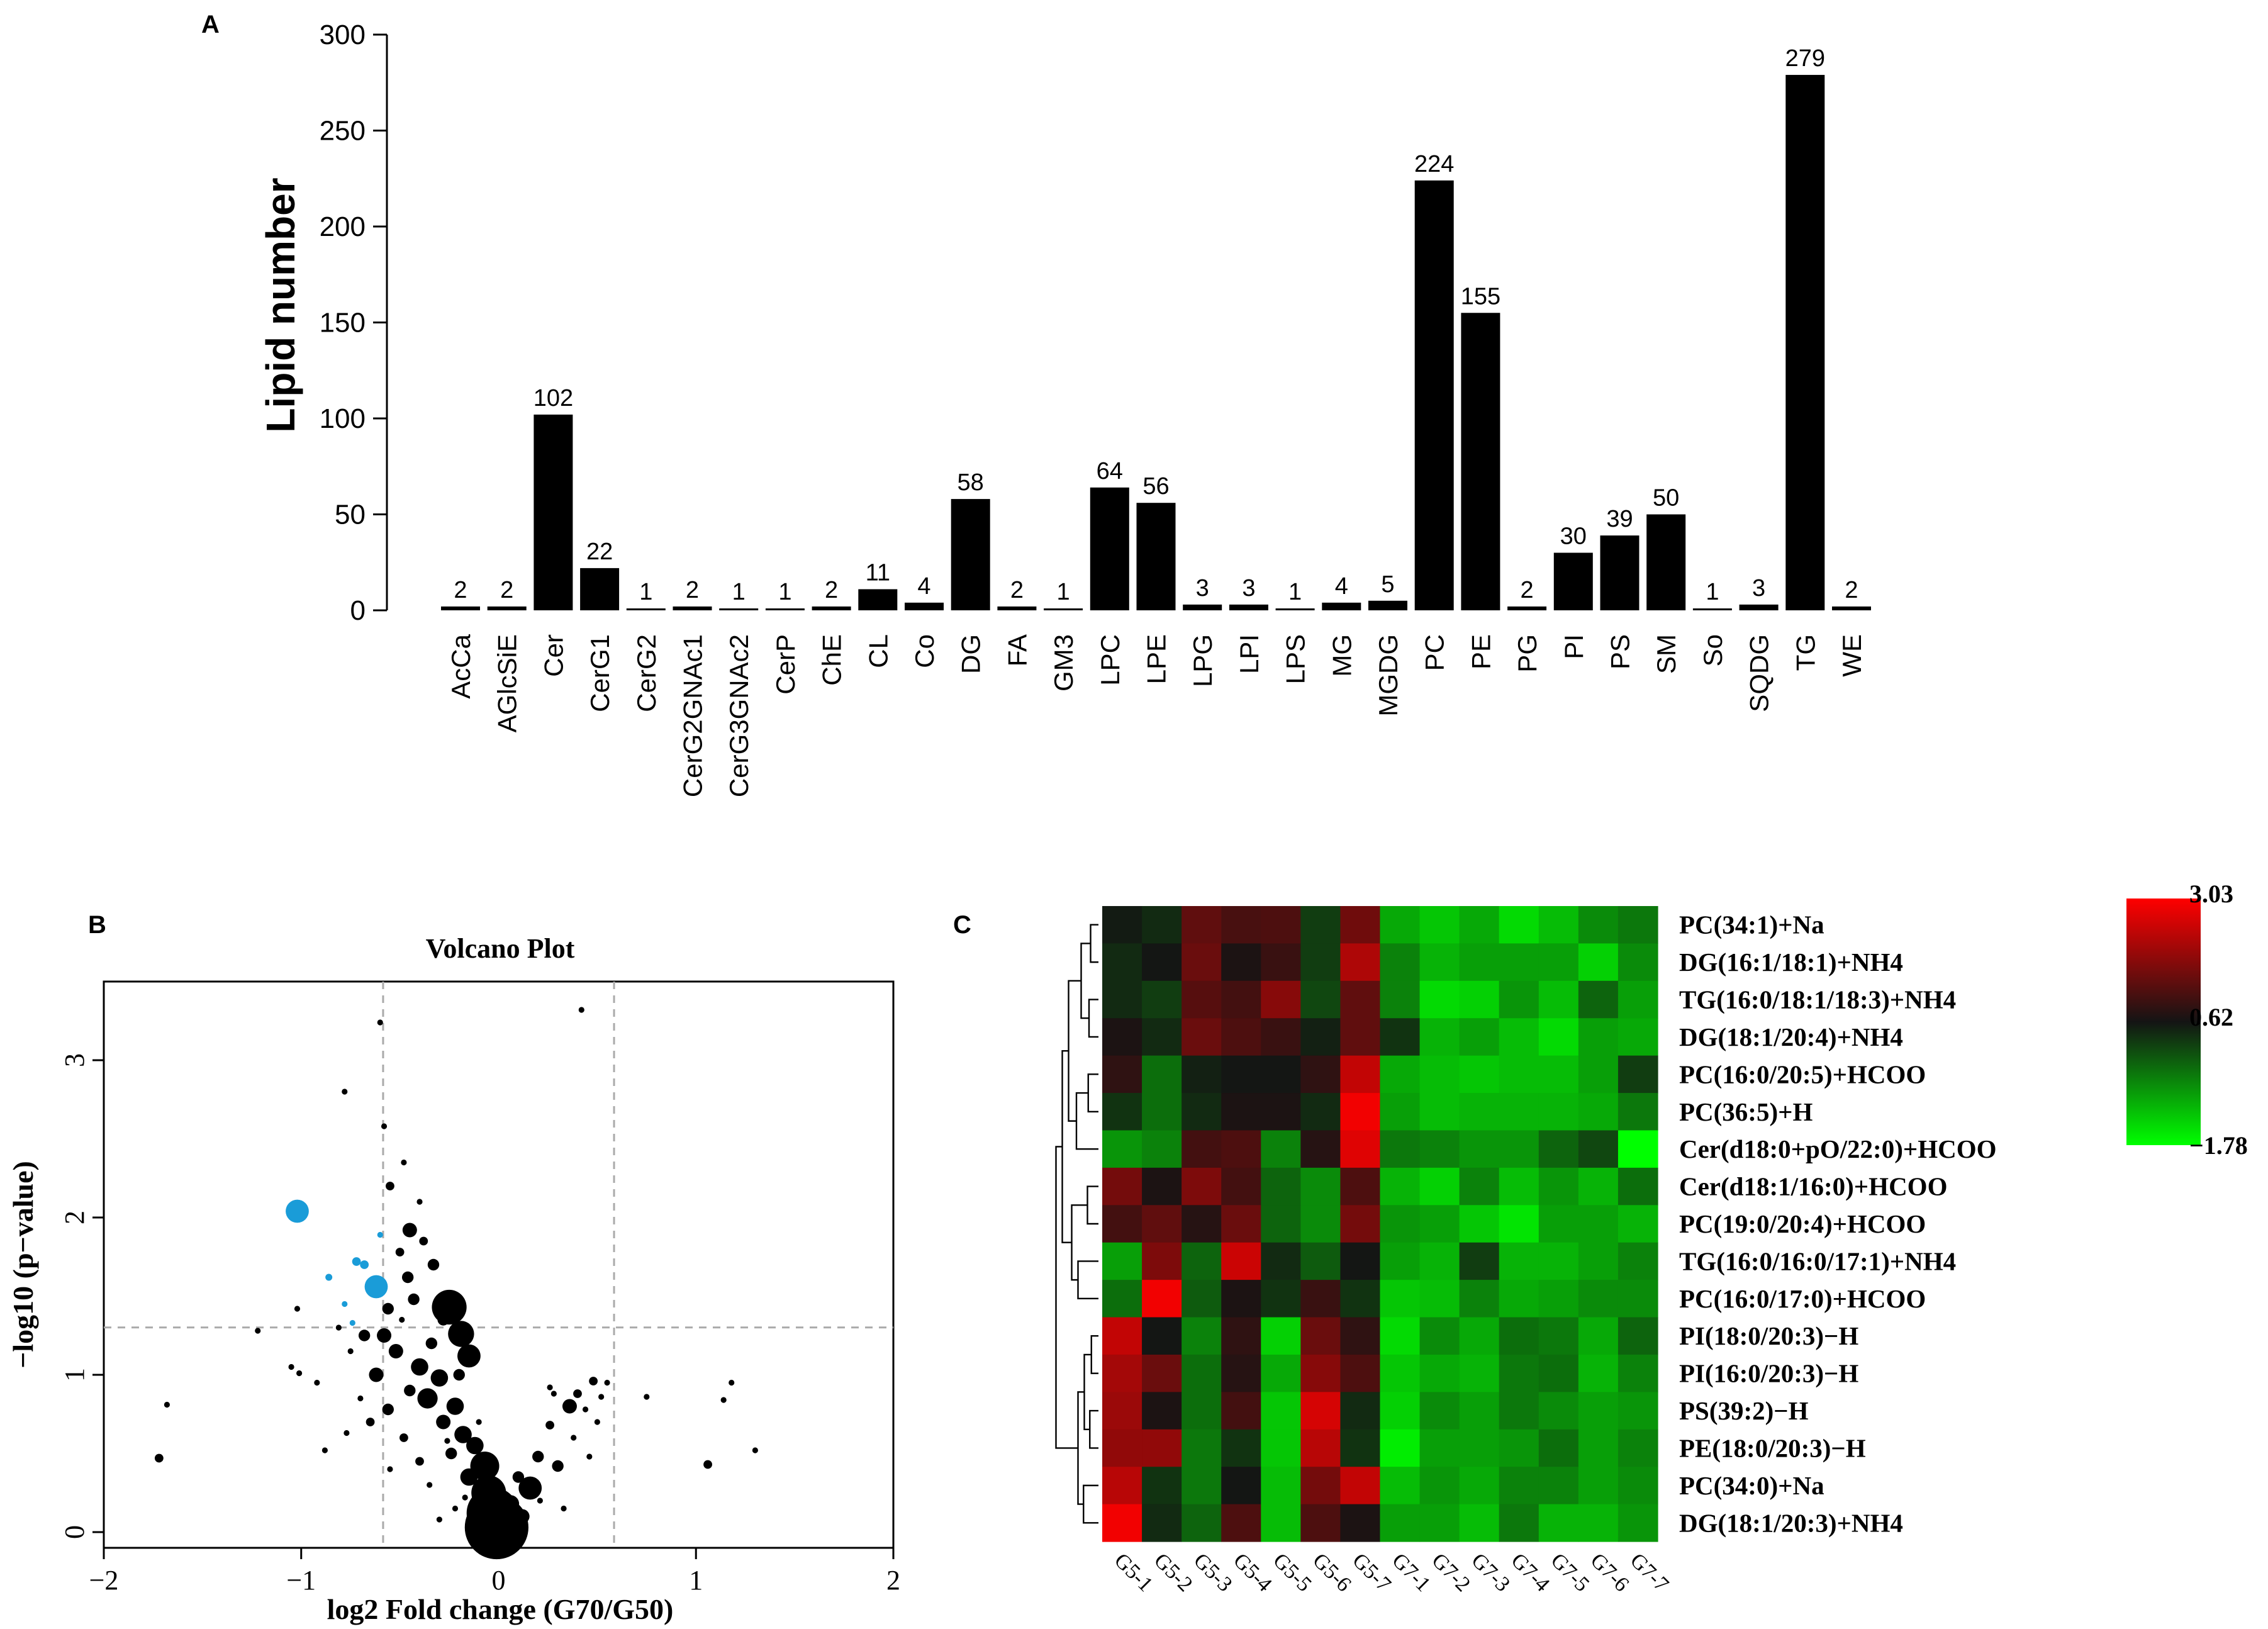  What do you see at coordinates (878, 599) in the screenshot?
I see `bar-CL` at bounding box center [878, 599].